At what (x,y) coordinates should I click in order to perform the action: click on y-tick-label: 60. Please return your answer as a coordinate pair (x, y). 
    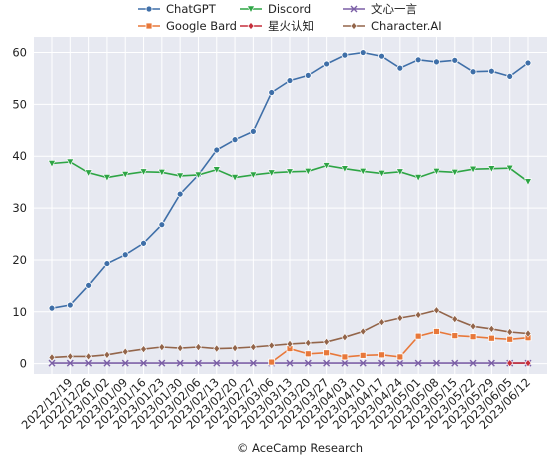
    Looking at the image, I should click on (19, 53).